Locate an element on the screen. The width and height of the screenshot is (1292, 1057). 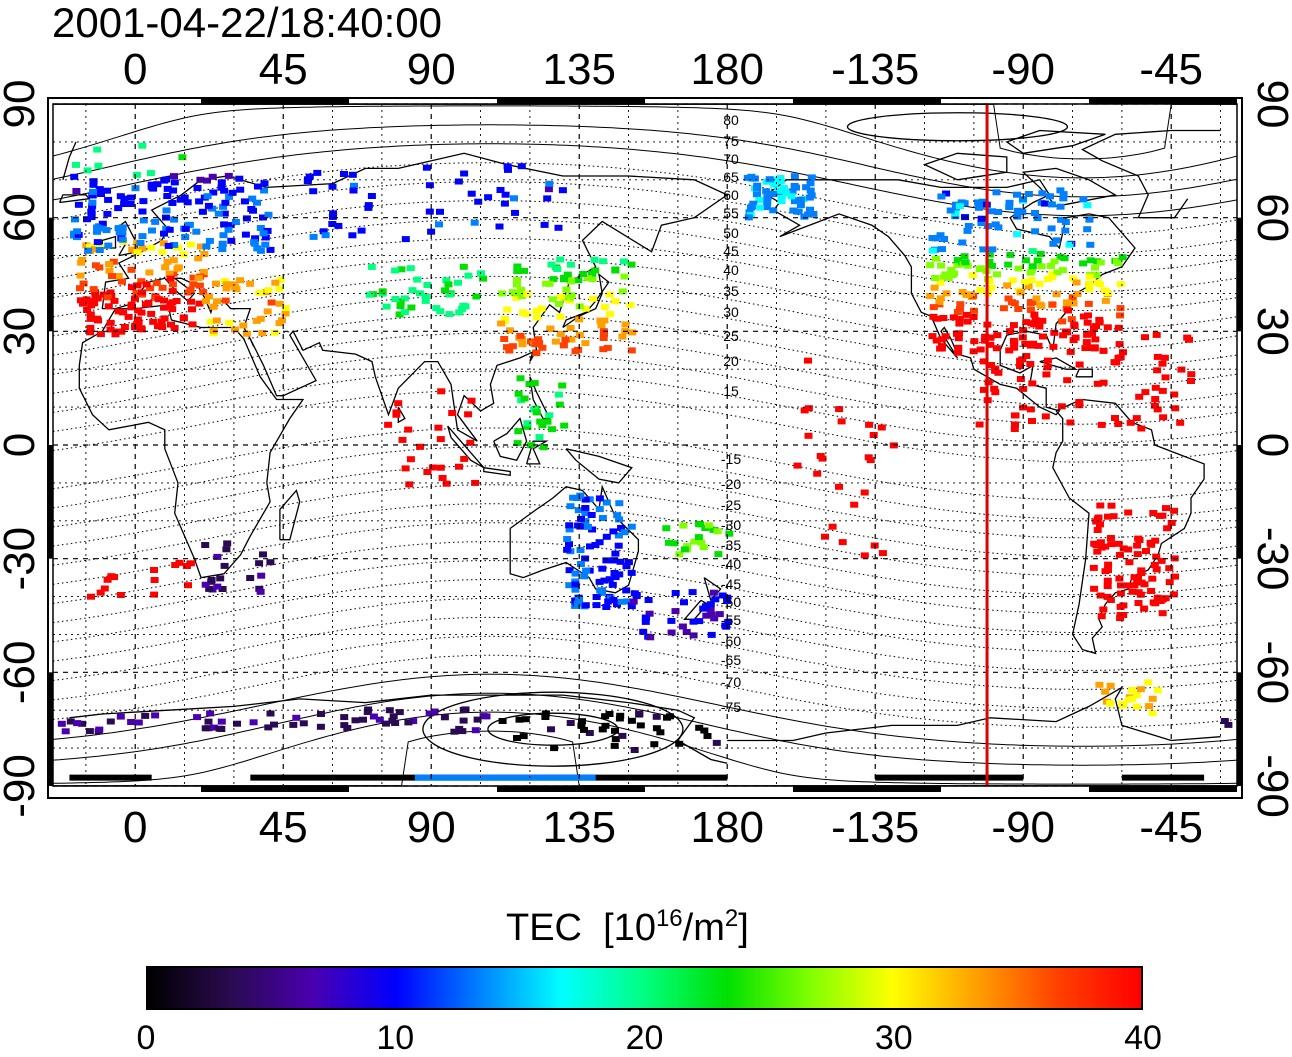
contour-label: -15 is located at coordinates (731, 459).